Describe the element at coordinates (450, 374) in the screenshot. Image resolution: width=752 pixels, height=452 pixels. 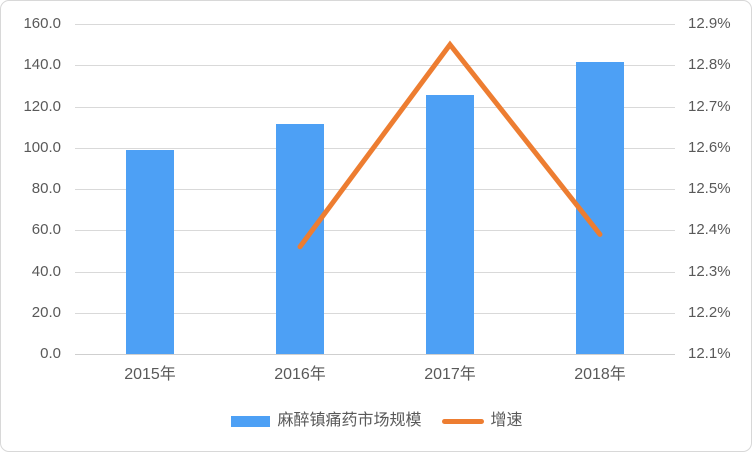
I see `x-axis-label-2017年: 2017年` at that location.